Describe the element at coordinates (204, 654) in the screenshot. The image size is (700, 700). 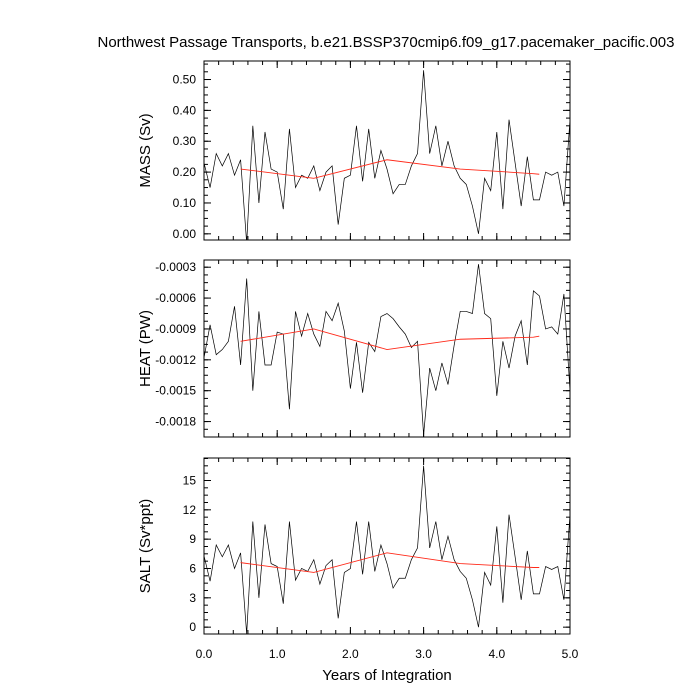
I see `x-tick-label: 0.0` at that location.